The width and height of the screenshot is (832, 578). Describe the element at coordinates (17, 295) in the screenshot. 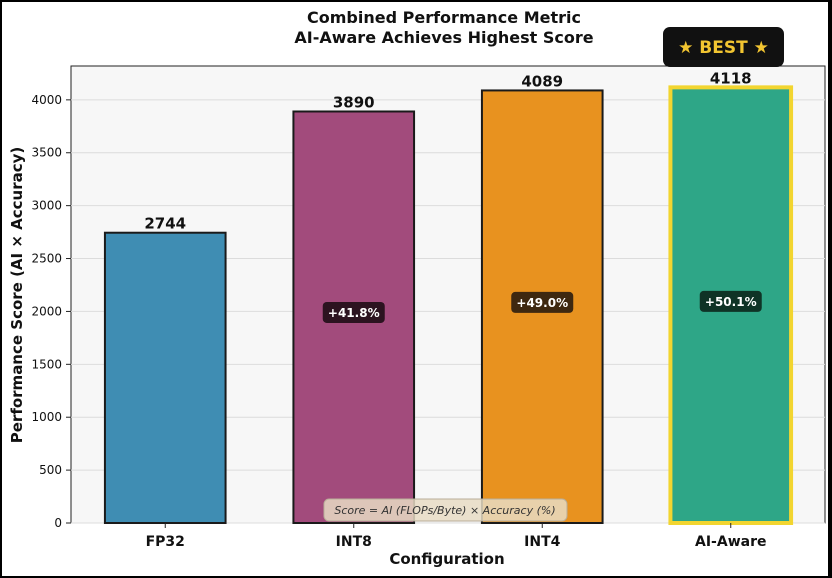

I see `y-axis-label: Performance Score (AI × Accuracy)` at that location.